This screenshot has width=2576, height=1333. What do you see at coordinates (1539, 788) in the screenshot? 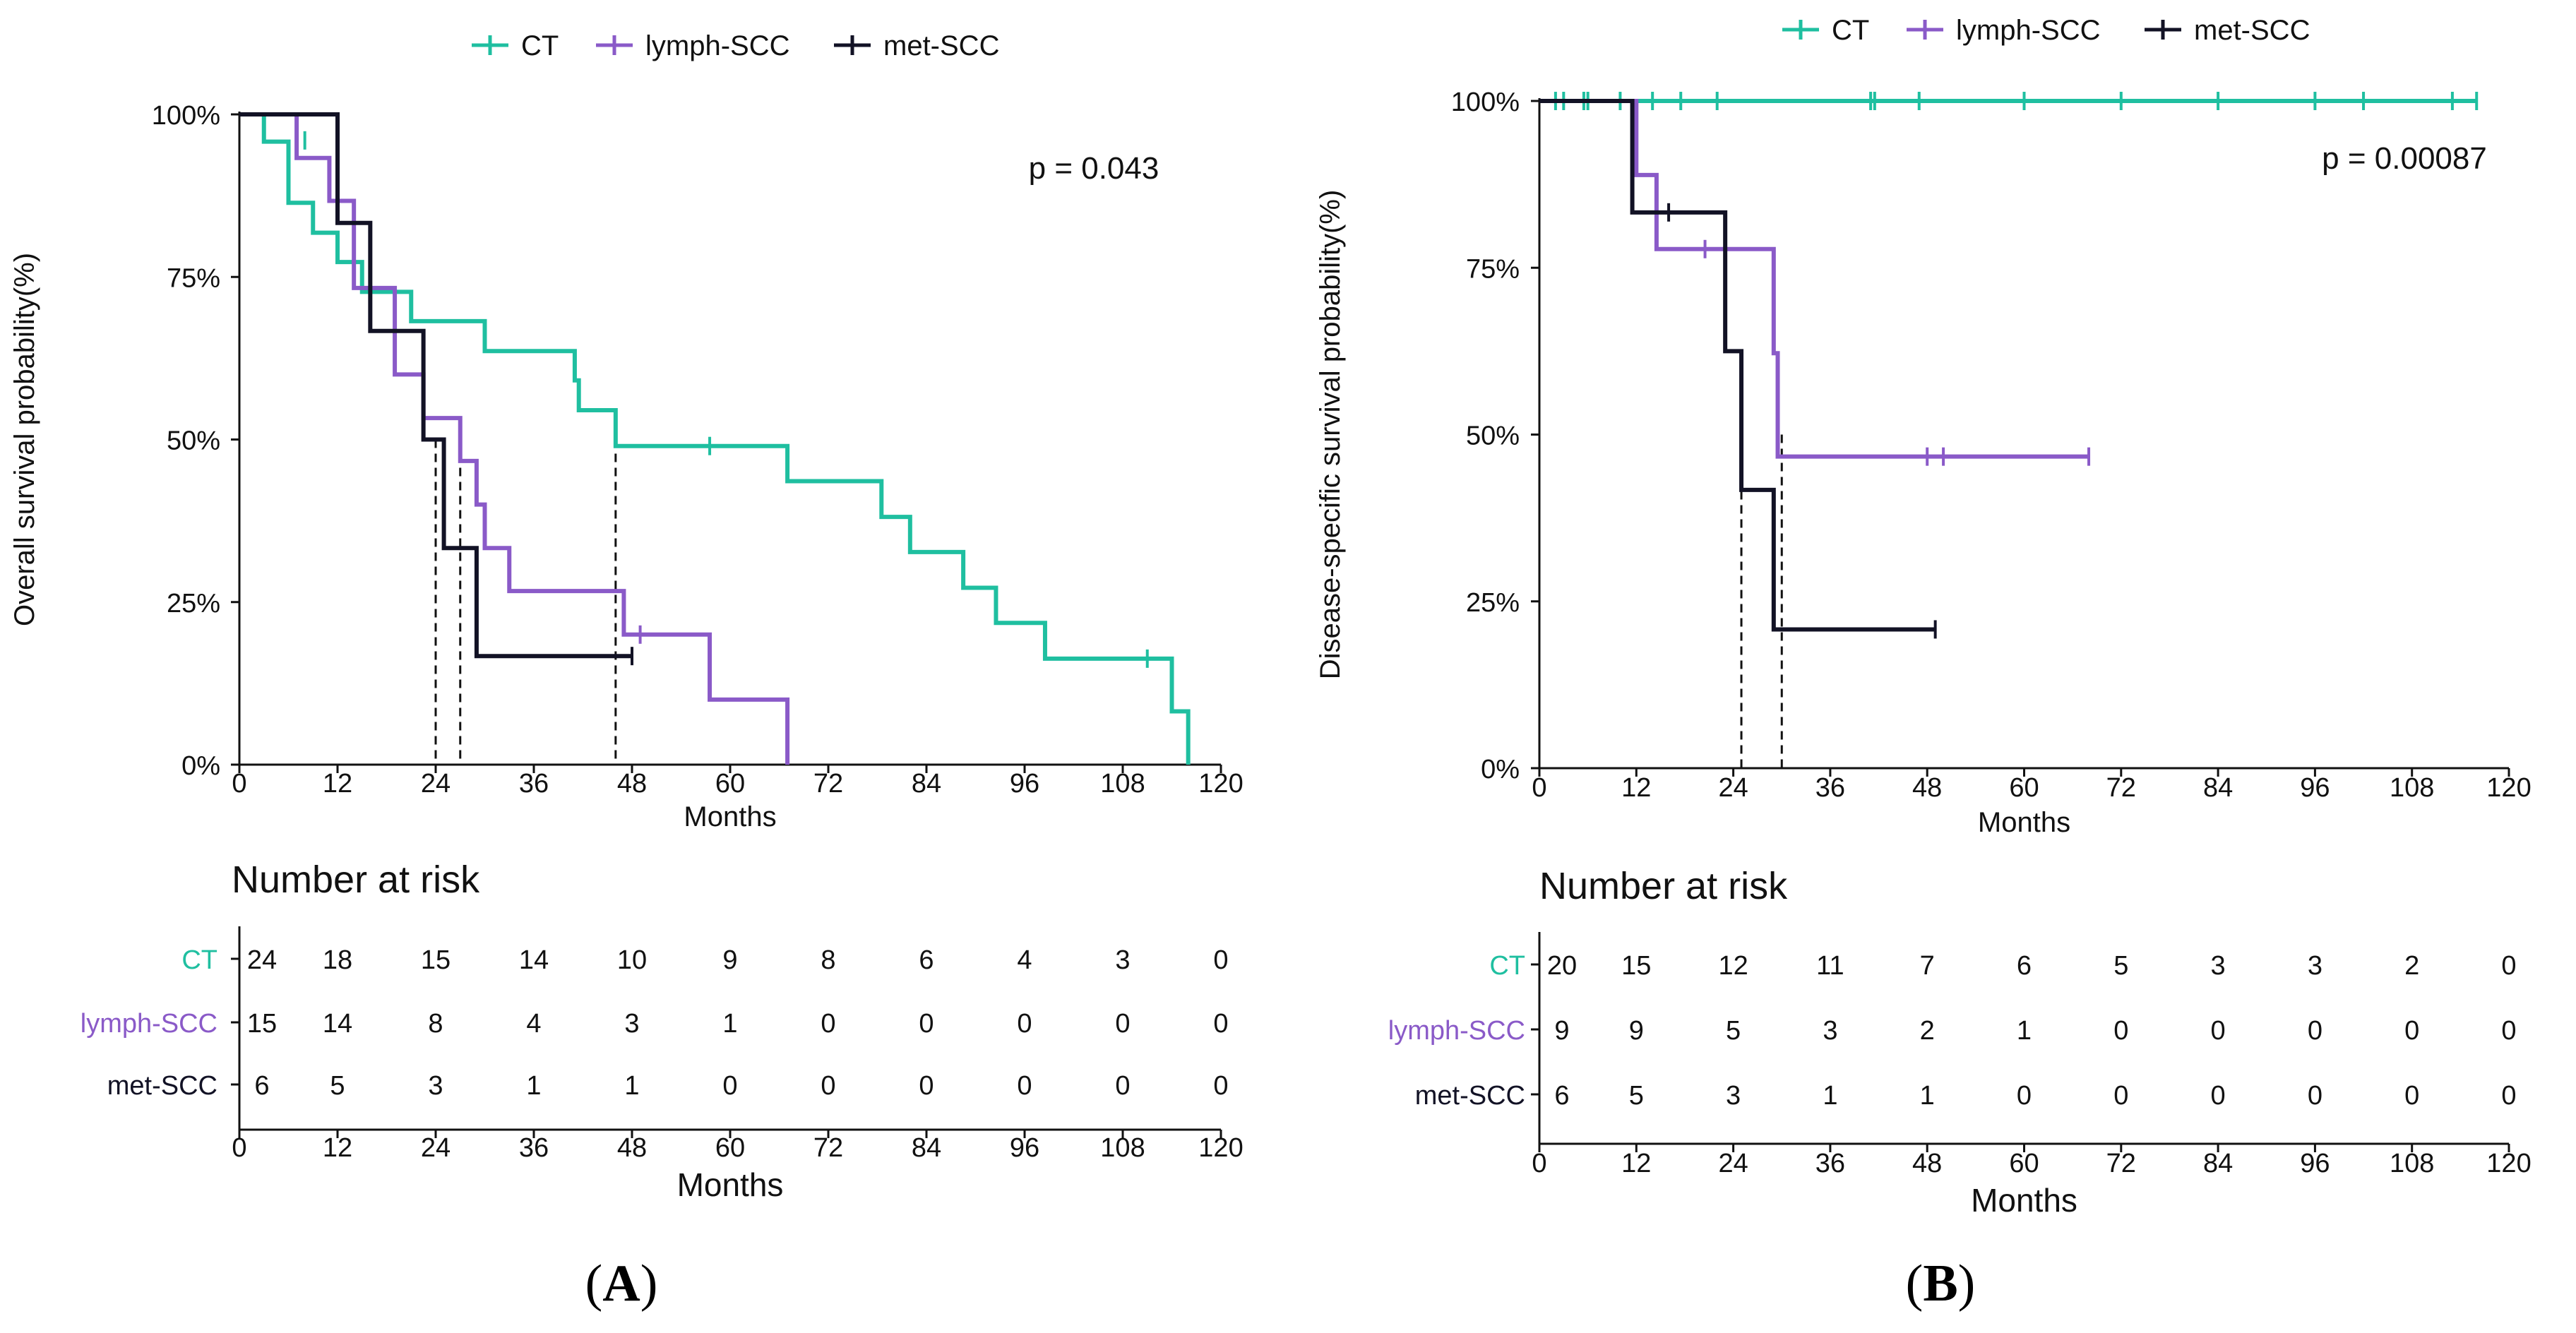
I see `x-tick-label: 0` at bounding box center [1539, 788].